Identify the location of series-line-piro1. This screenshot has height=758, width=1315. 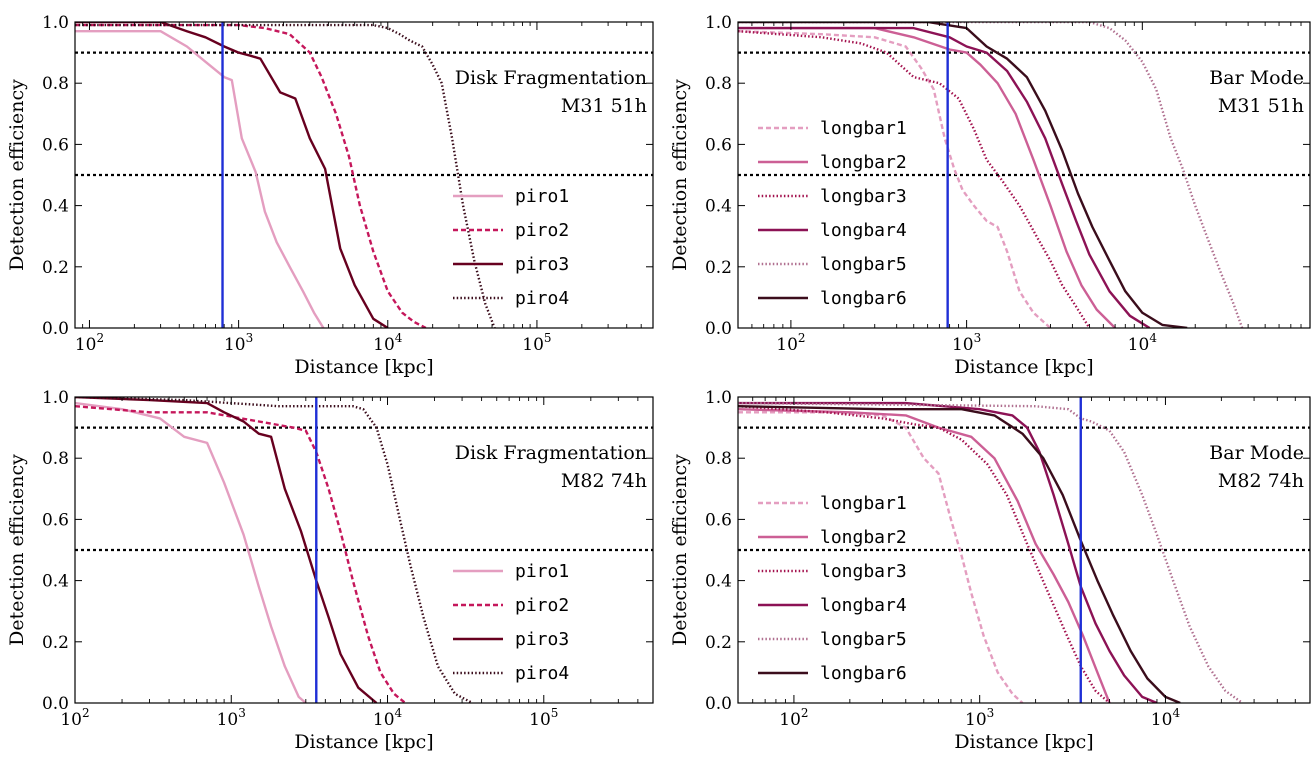
(200, 179).